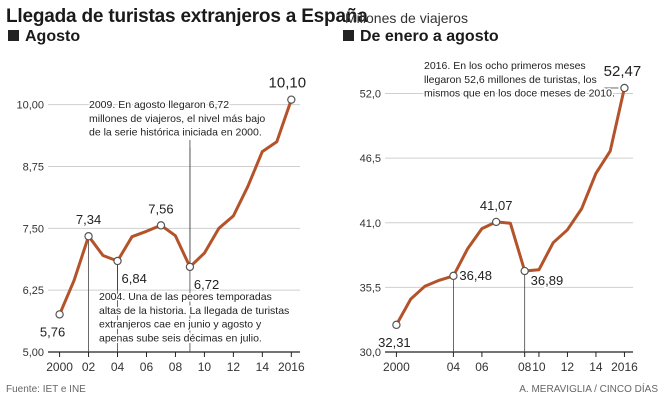 The height and width of the screenshot is (401, 664). What do you see at coordinates (623, 71) in the screenshot?
I see `data-label: 52,47` at bounding box center [623, 71].